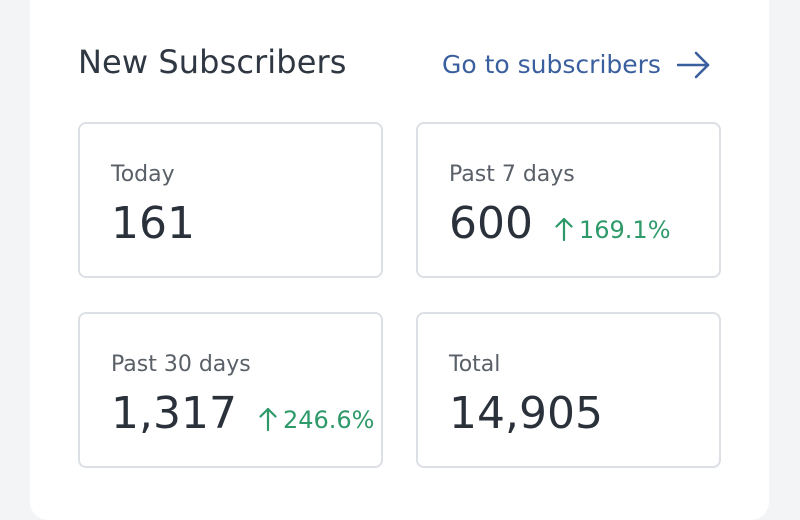 The image size is (800, 520). What do you see at coordinates (568, 200) in the screenshot?
I see `stat-card-past-7-days: Past 7 days 600 169.1%` at bounding box center [568, 200].